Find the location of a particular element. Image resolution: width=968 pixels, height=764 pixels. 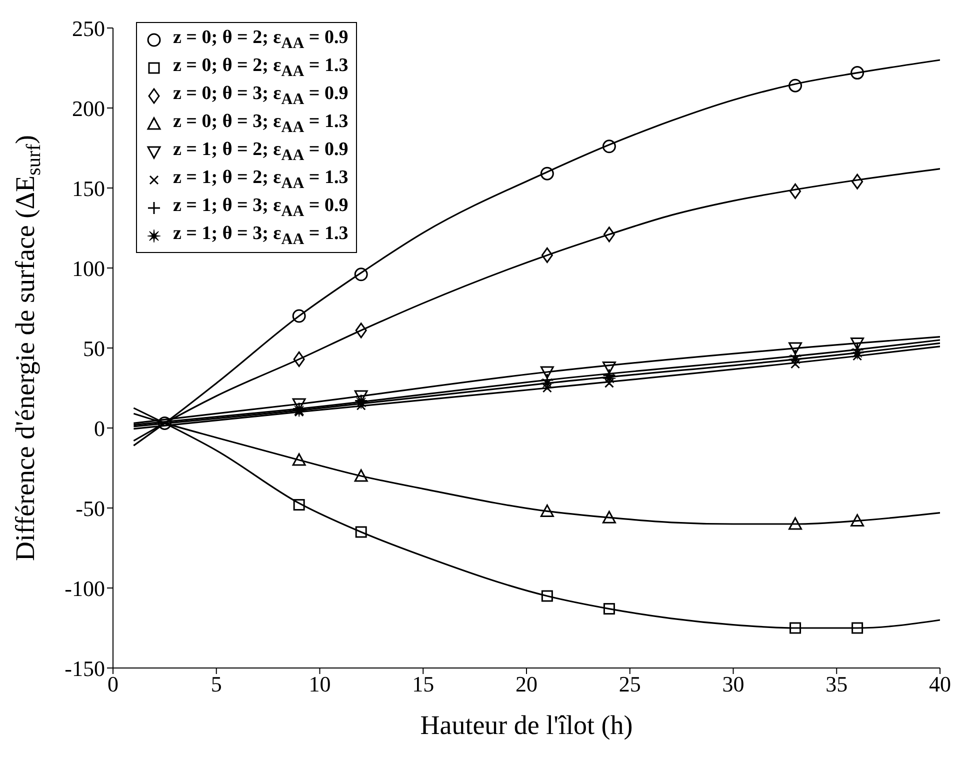

y-tick-label: -150 is located at coordinates (84, 668).